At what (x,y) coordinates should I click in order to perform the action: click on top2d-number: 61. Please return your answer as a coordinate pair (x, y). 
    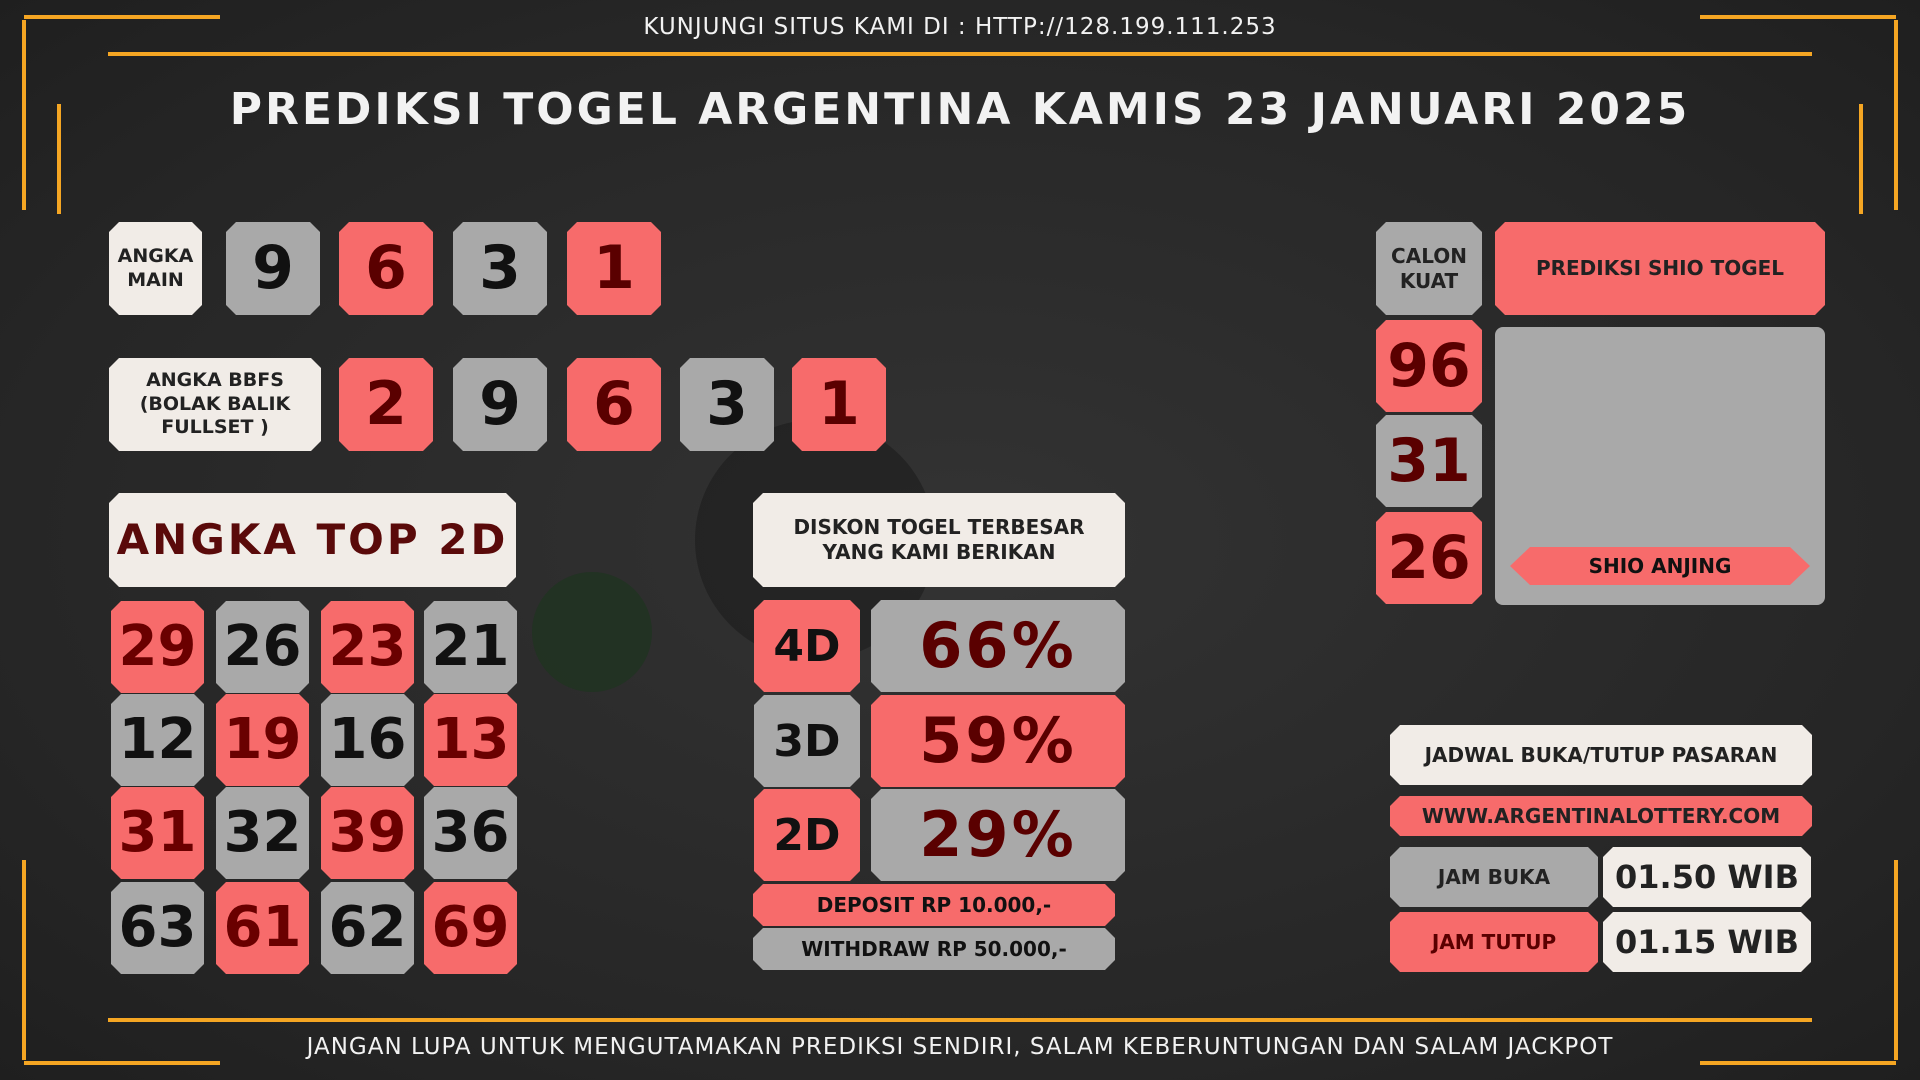
    Looking at the image, I should click on (262, 928).